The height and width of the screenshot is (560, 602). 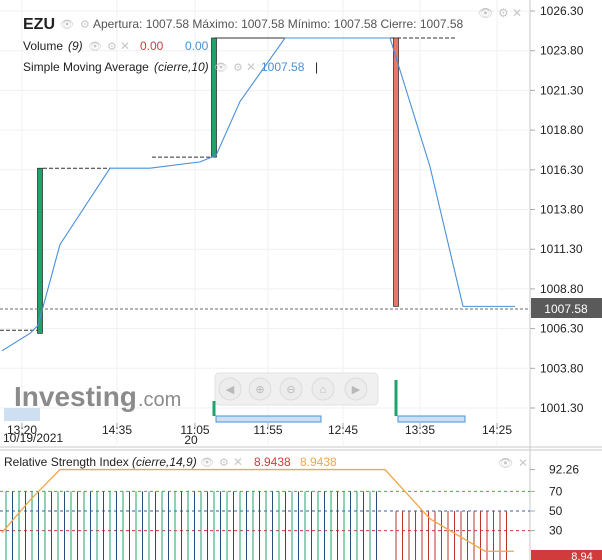 I want to click on time-tick-label: 11:55, so click(x=267, y=430).